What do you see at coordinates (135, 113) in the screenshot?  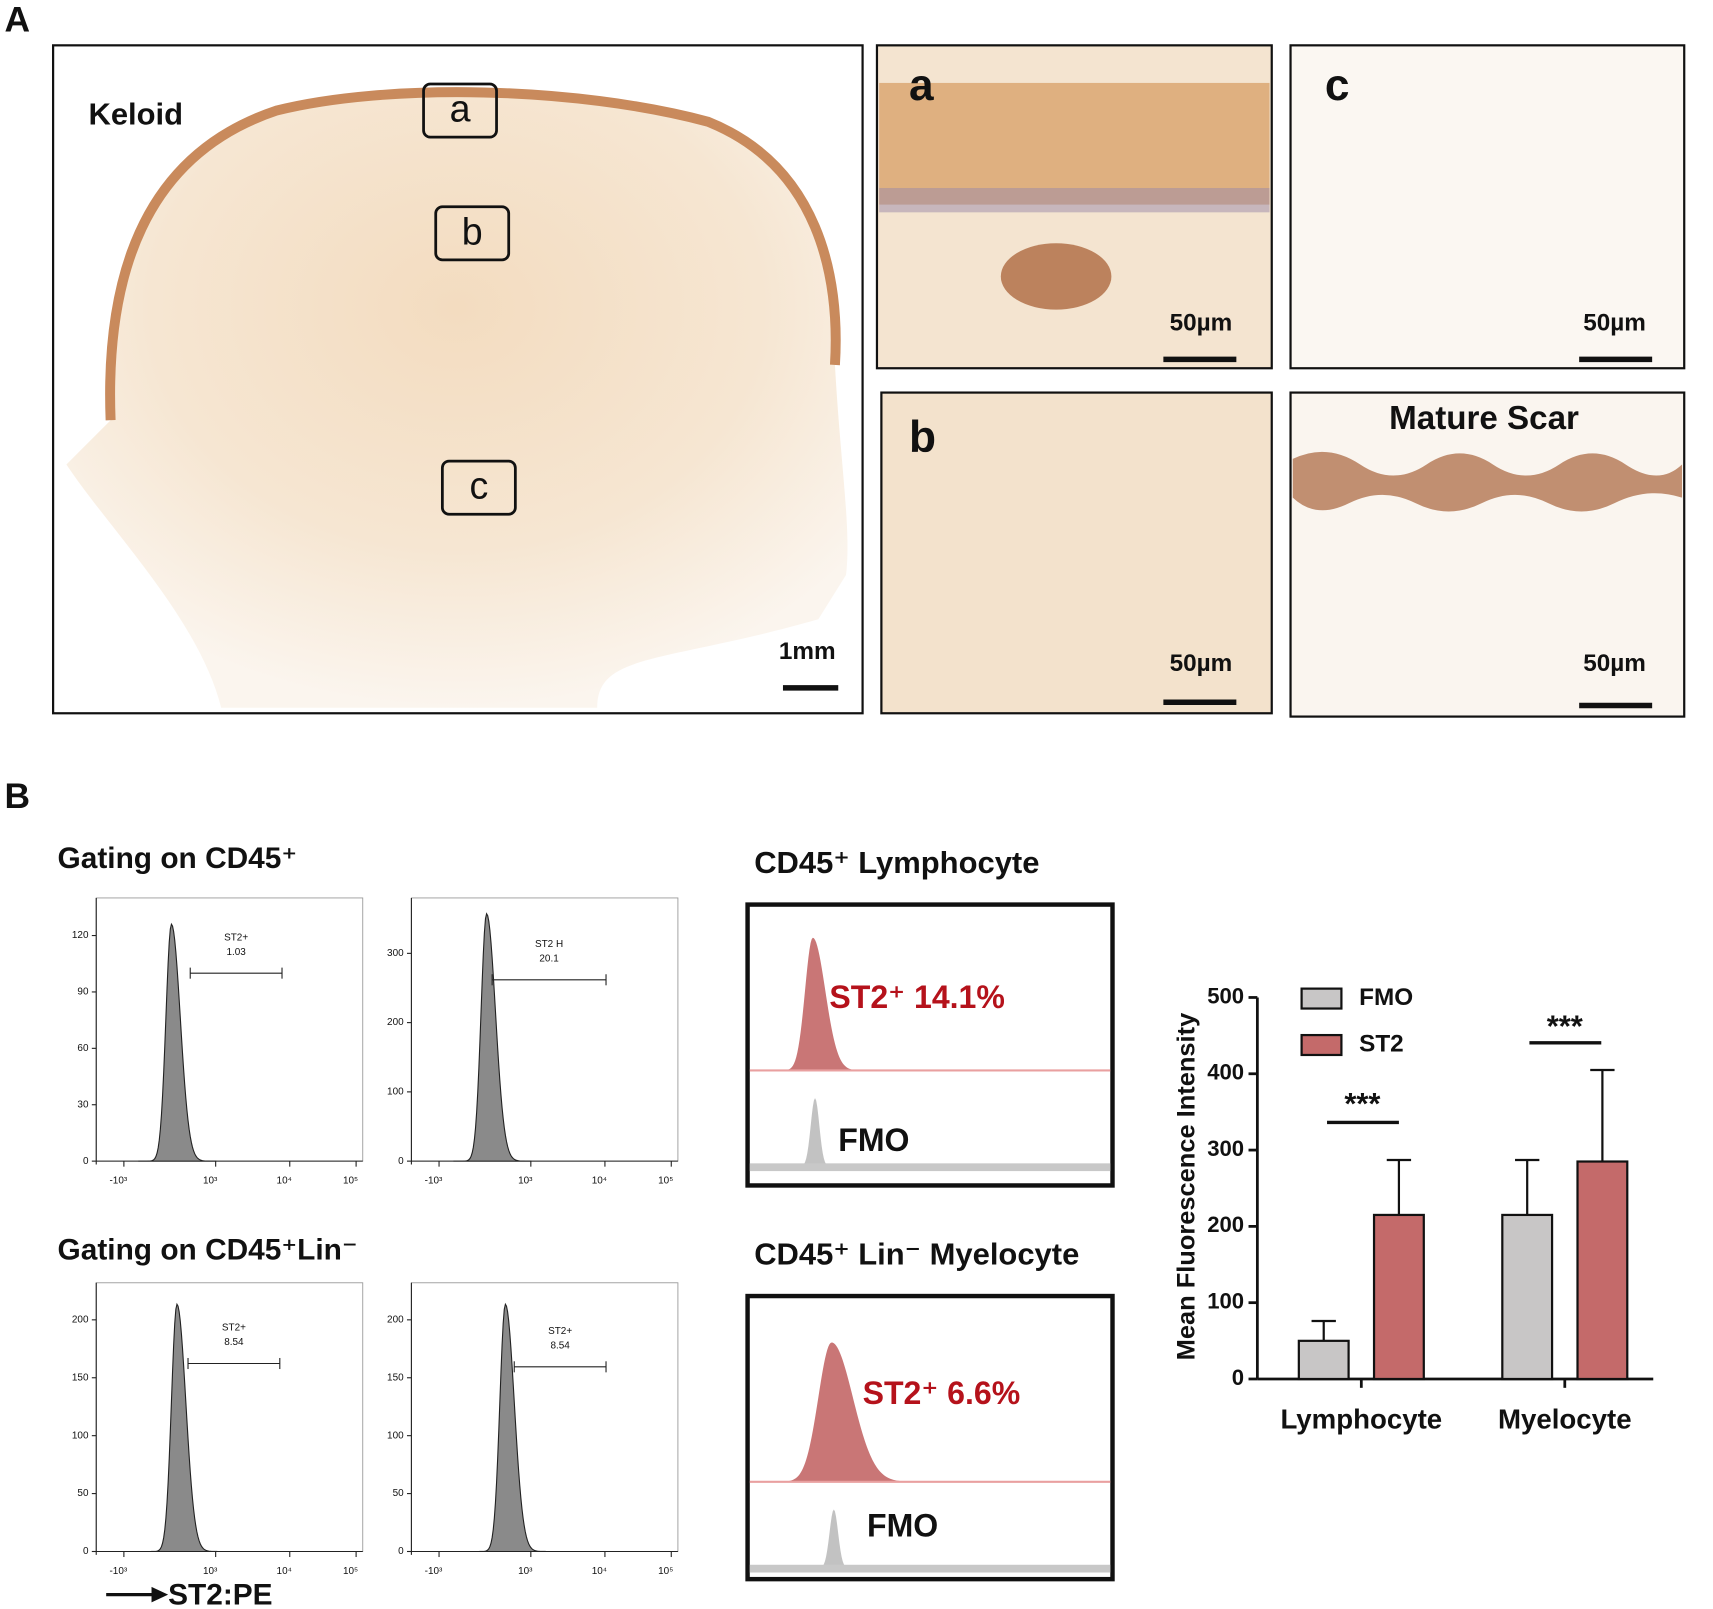 I see `image-label: Keloid` at bounding box center [135, 113].